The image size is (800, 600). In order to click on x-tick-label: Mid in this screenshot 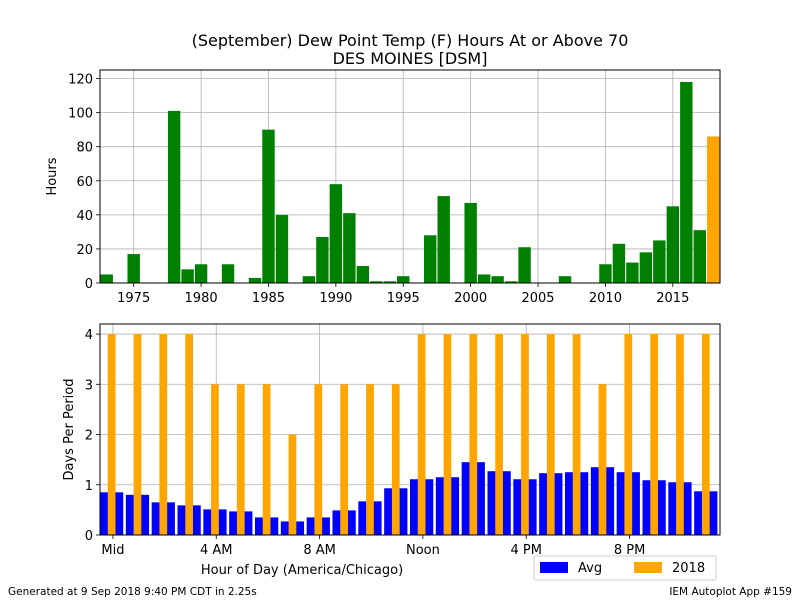, I will do `click(112, 550)`.